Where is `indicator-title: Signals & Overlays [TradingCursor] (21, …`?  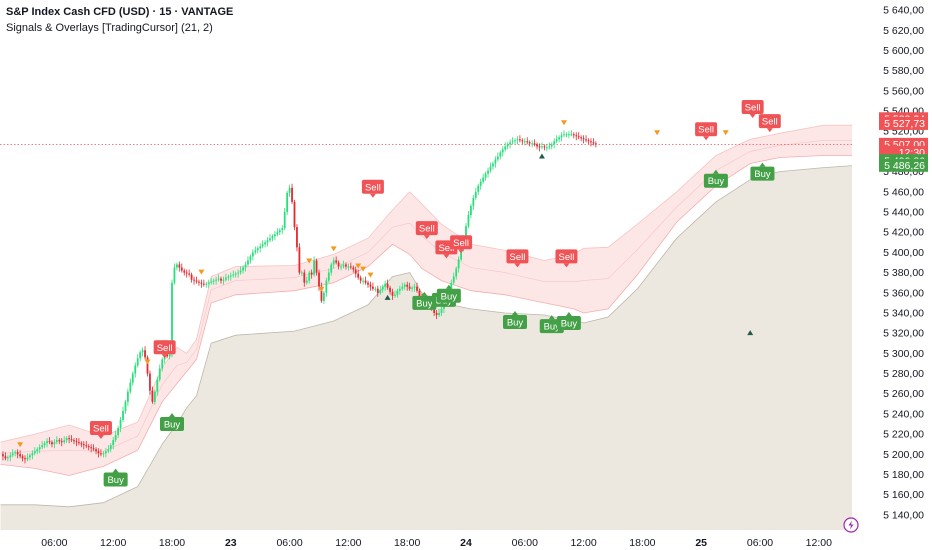 indicator-title: Signals & Overlays [TradingCursor] (21, … is located at coordinates (109, 28).